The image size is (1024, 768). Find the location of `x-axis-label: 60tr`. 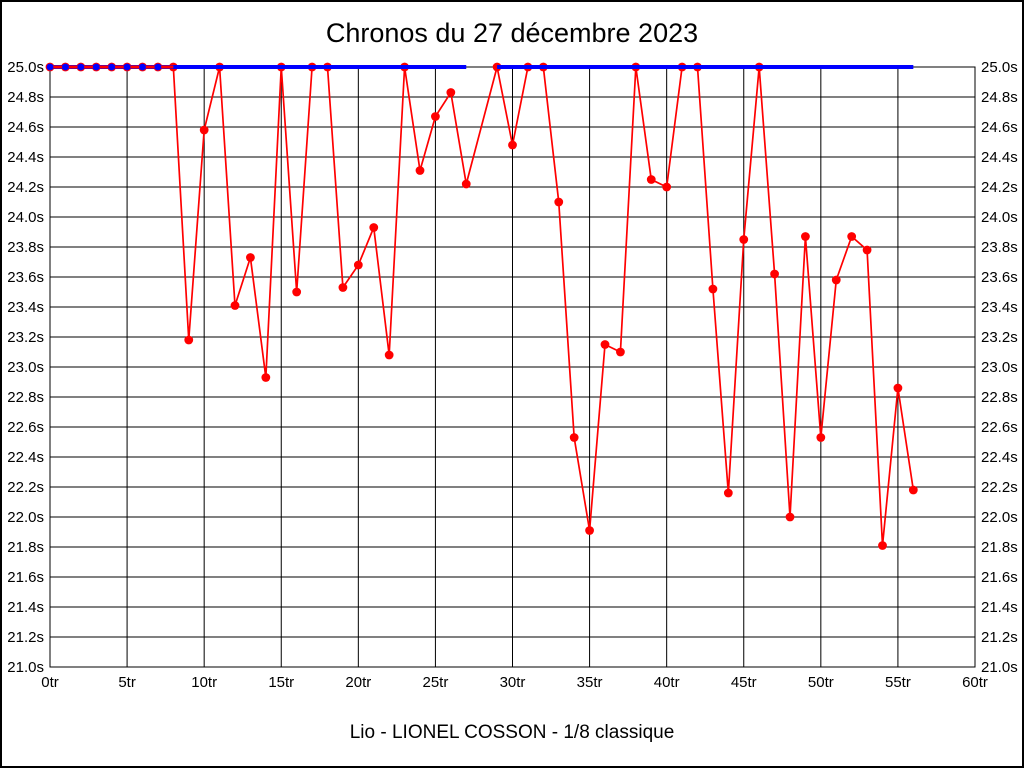

x-axis-label: 60tr is located at coordinates (975, 682).